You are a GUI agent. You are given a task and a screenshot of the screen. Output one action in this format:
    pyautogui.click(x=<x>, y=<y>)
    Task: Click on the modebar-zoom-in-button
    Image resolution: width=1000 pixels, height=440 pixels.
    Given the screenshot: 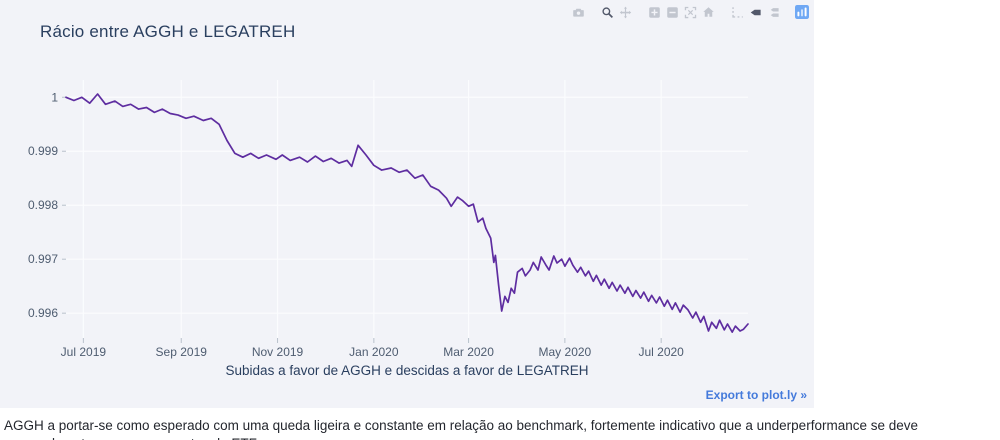 What is the action you would take?
    pyautogui.click(x=654, y=12)
    